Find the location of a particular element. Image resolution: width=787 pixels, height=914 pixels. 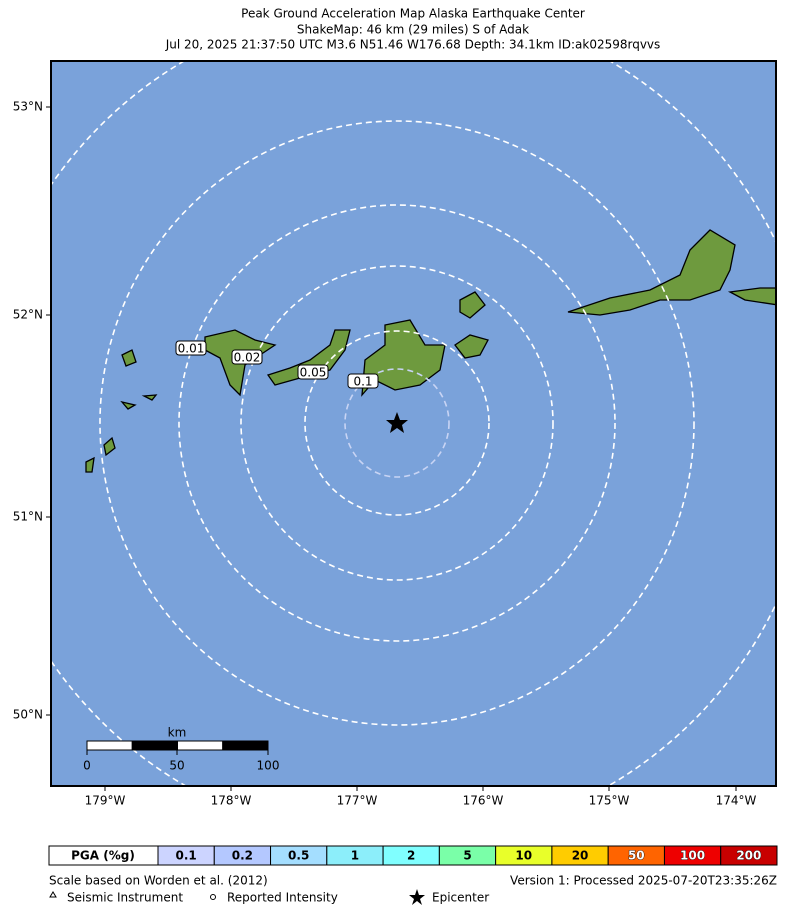

lon-label: 178°W is located at coordinates (231, 801).